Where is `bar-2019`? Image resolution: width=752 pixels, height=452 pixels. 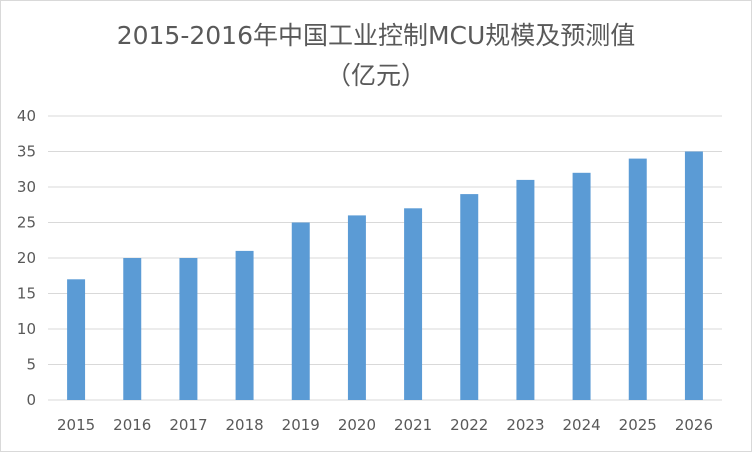
bar-2019 is located at coordinates (300, 311).